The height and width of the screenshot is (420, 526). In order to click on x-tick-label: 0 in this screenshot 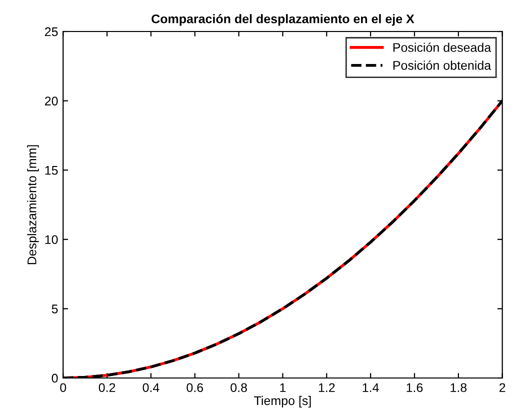, I will do `click(63, 387)`.